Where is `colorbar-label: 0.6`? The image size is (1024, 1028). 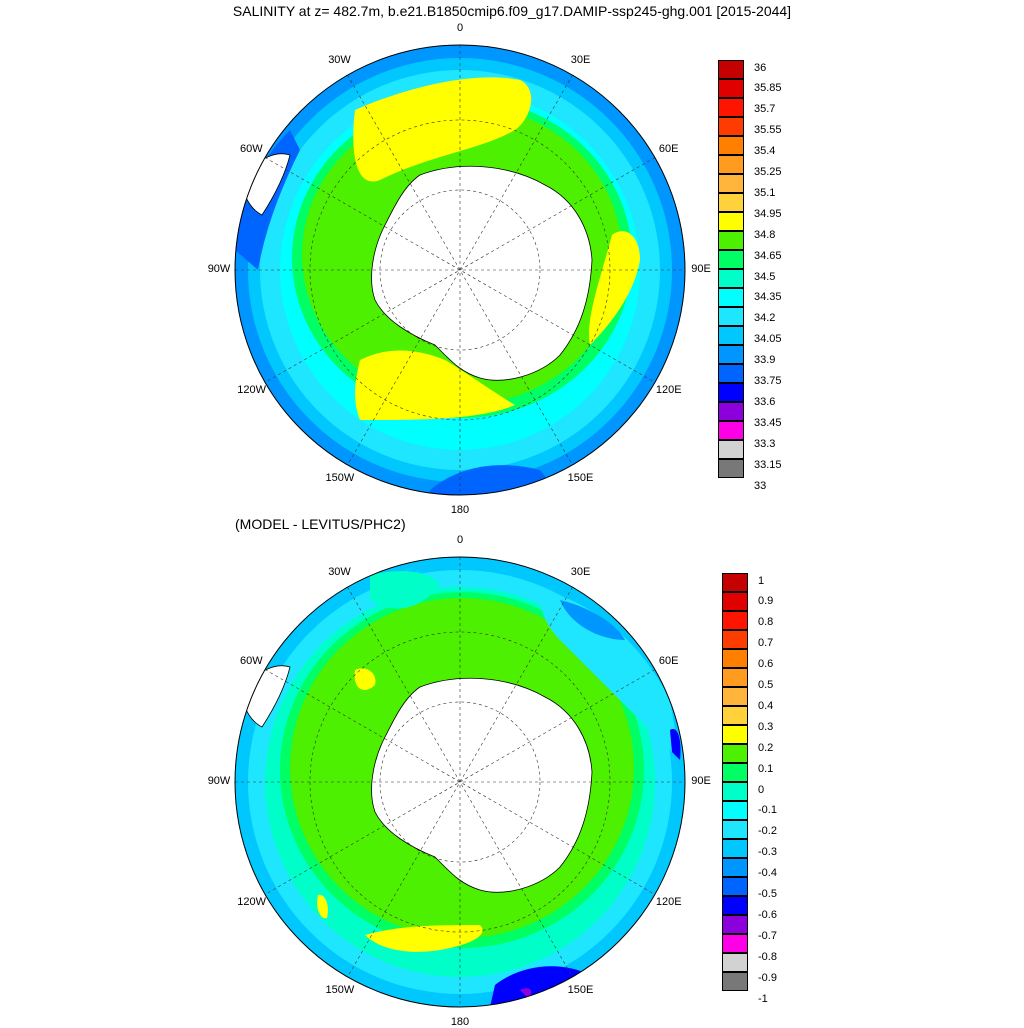
colorbar-label: 0.6 is located at coordinates (766, 664).